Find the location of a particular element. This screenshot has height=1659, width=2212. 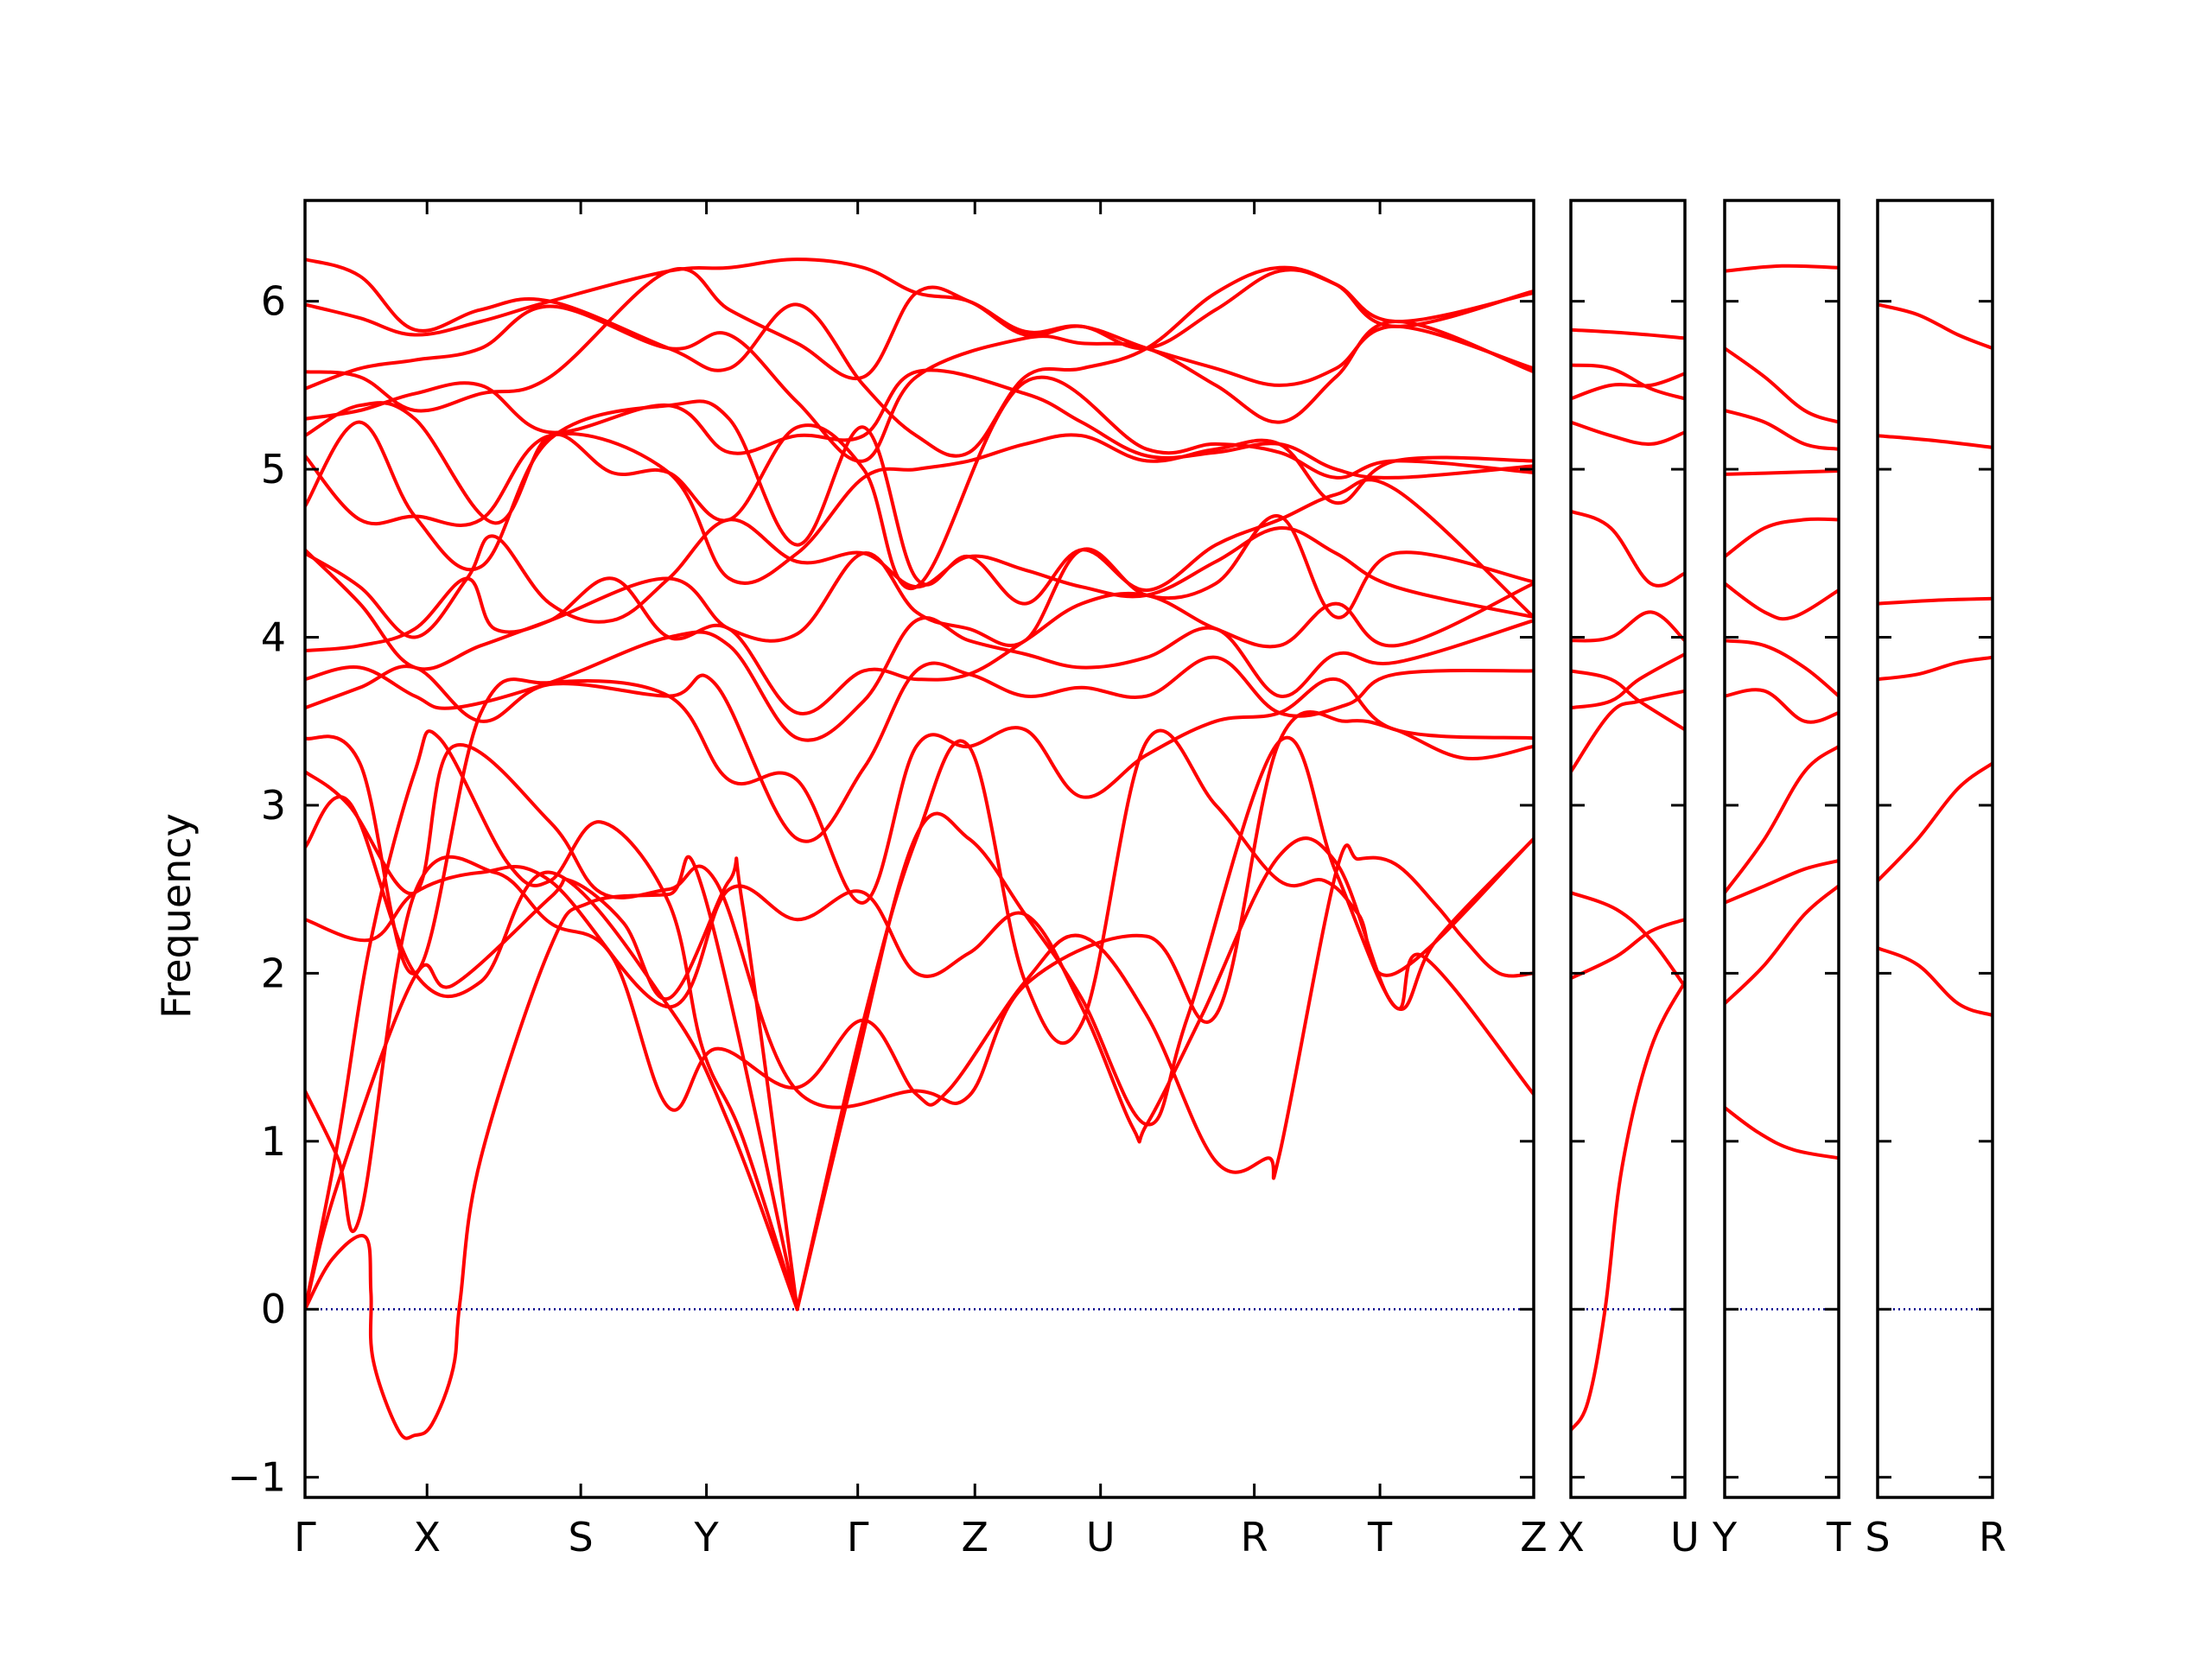

y-tick-label: 1 is located at coordinates (273, 1141).